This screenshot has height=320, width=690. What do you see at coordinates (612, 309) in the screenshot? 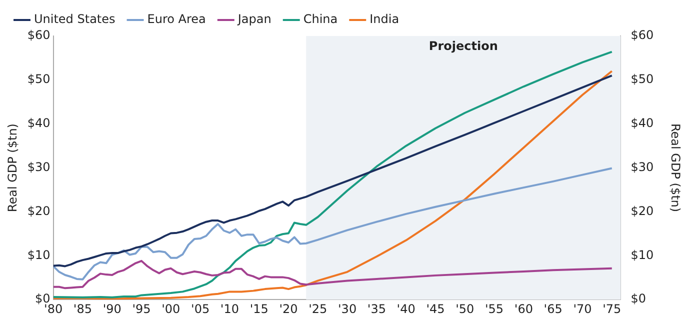
I see `x-tick-label: '75` at bounding box center [612, 309].